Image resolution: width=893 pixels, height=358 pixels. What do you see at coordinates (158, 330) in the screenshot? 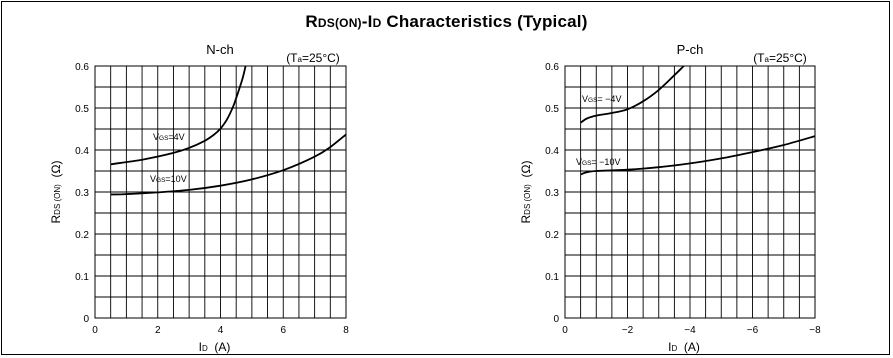
I see `x-tick-label: 2` at bounding box center [158, 330].